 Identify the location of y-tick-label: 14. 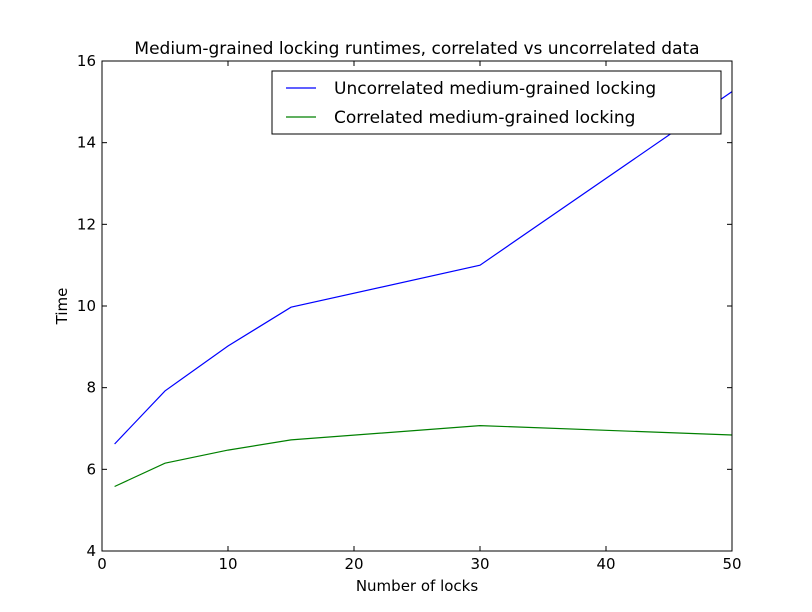
(86, 143).